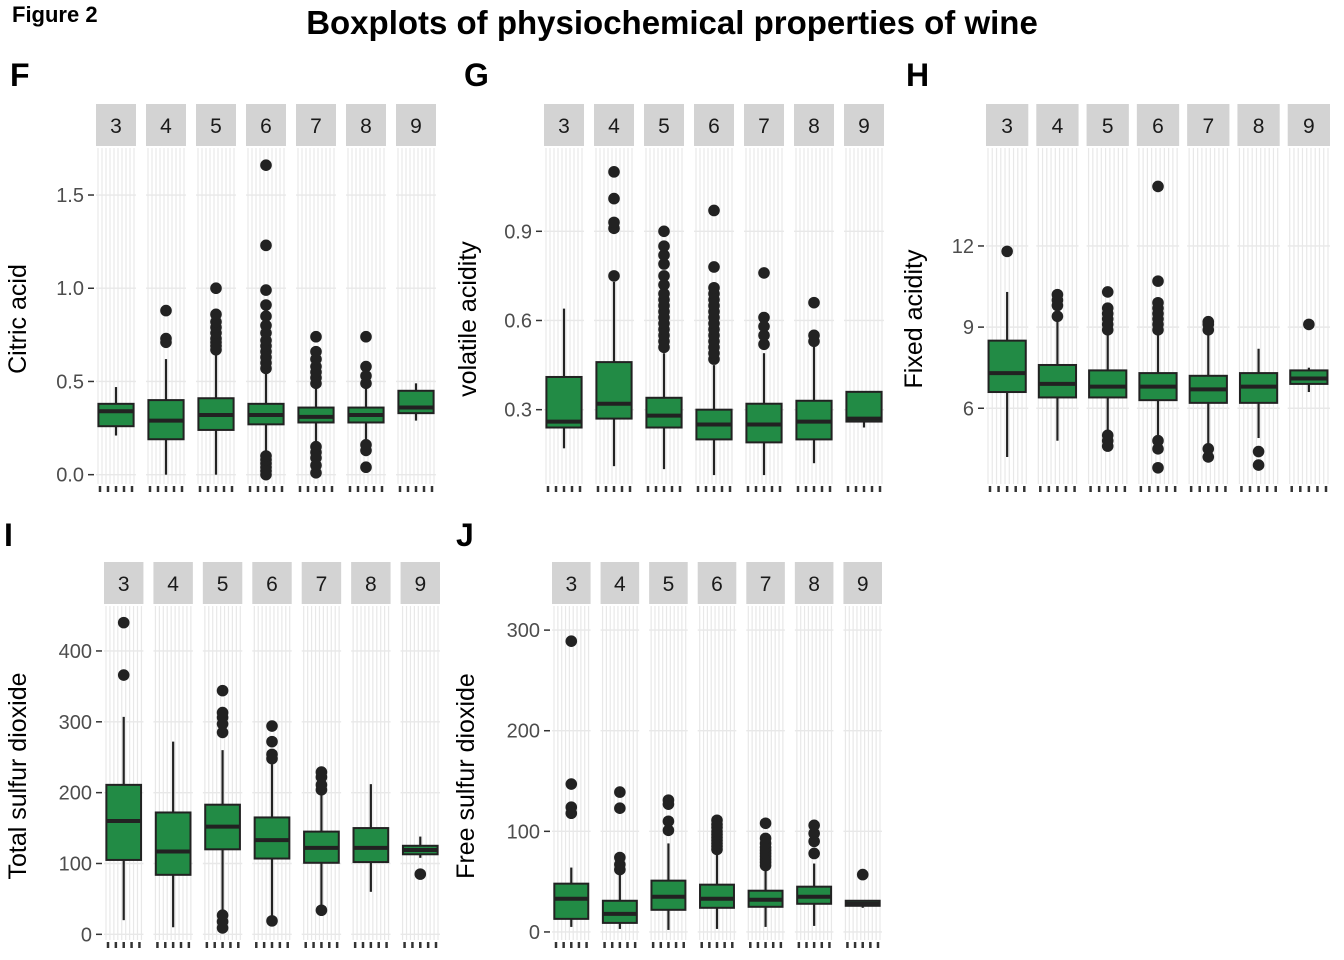  I want to click on panel-f: F Citric acid 0.0 0.5 1.0 1.5 3 4 5 6 7 8 9, so click(220, 274).